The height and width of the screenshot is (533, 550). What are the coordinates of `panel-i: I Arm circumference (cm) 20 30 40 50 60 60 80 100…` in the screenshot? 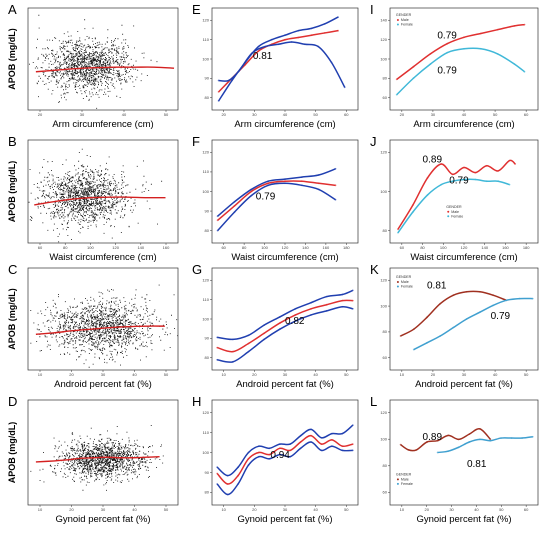 It's located at (454, 66).